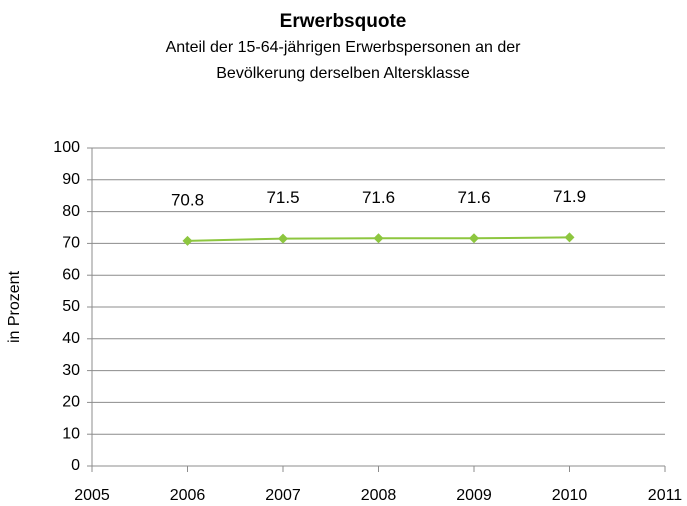 The height and width of the screenshot is (506, 687). Describe the element at coordinates (71, 370) in the screenshot. I see `y-tick-label: 30` at that location.